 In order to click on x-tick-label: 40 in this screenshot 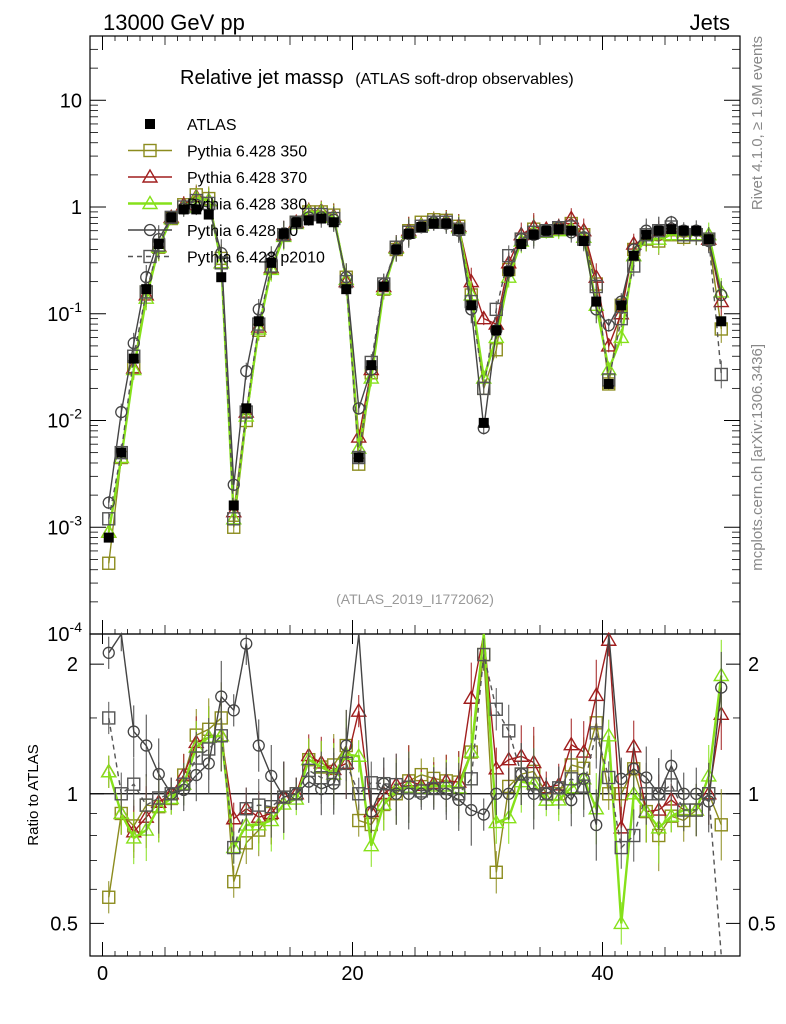, I will do `click(602, 974)`.